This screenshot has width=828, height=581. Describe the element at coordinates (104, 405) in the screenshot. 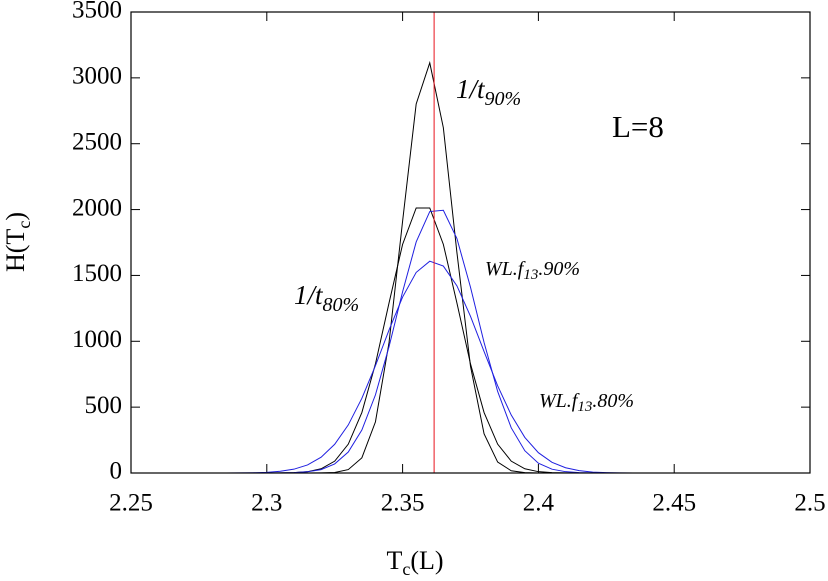

I see `y-tick-label: 500` at that location.